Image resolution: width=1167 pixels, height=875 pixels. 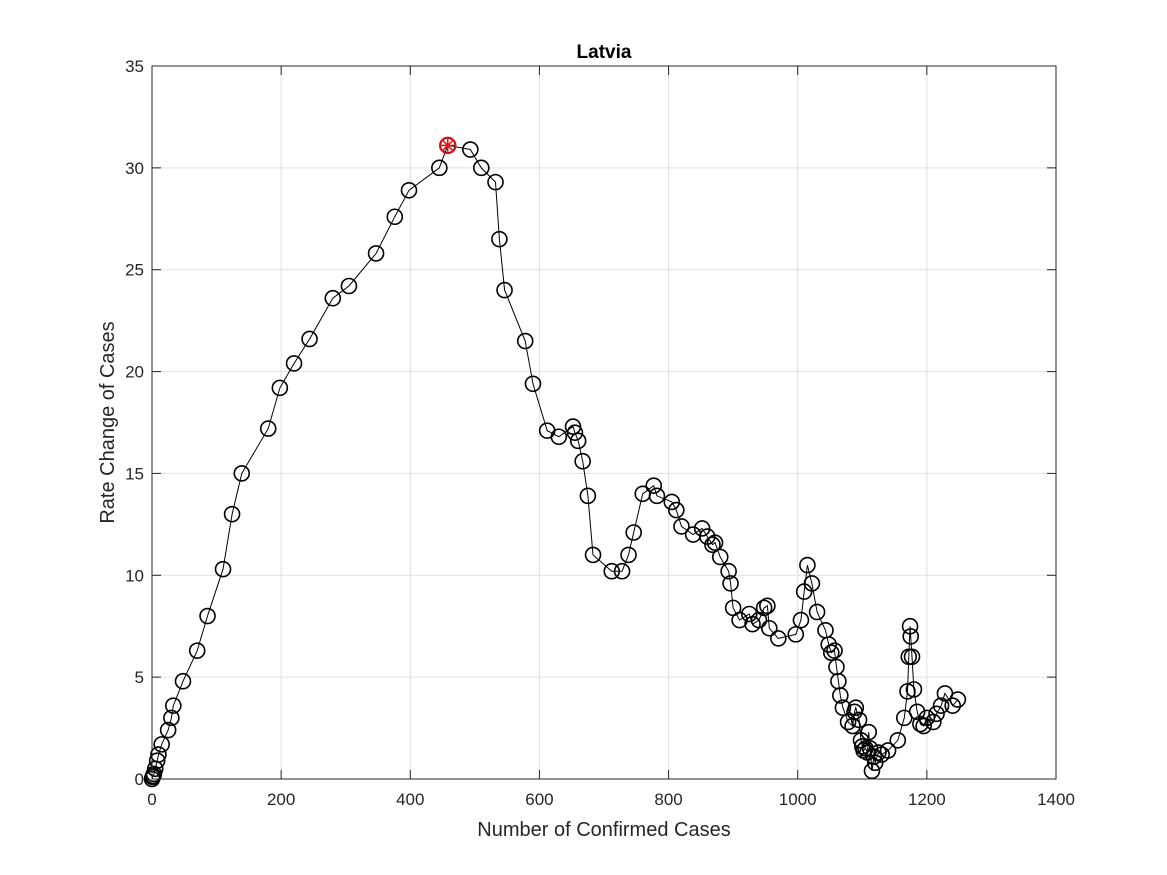 What do you see at coordinates (604, 52) in the screenshot?
I see `chart-title: Latvia` at bounding box center [604, 52].